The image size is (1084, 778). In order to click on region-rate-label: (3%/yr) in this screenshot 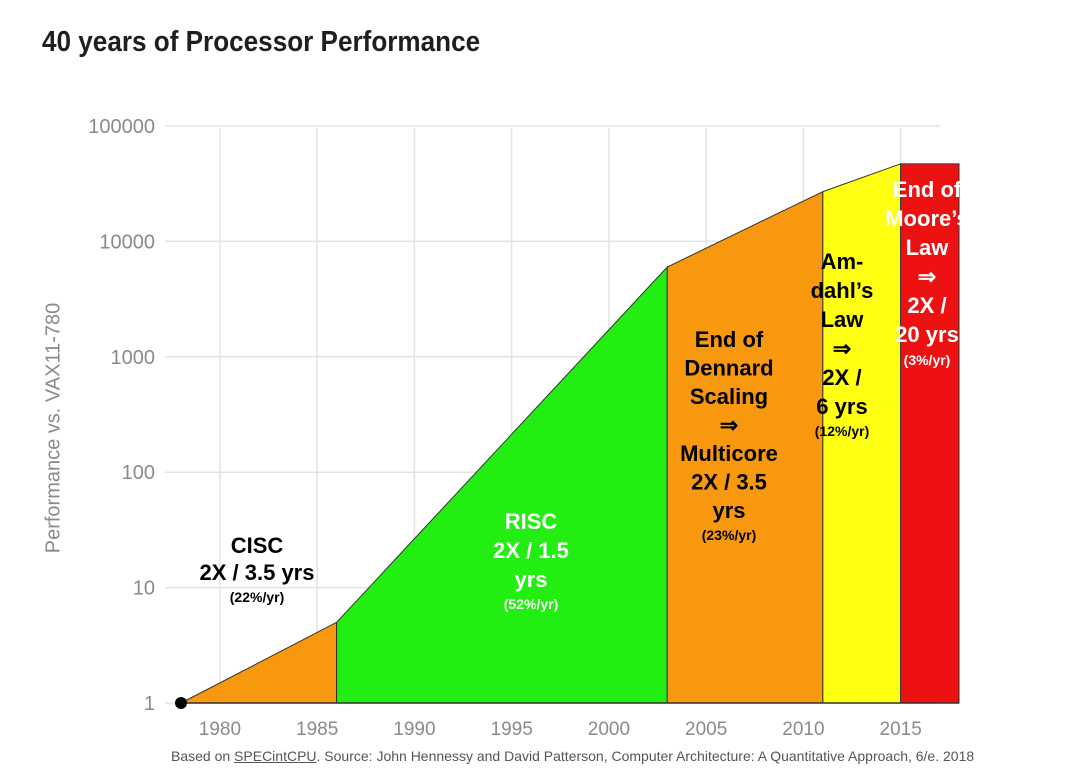, I will do `click(927, 360)`.